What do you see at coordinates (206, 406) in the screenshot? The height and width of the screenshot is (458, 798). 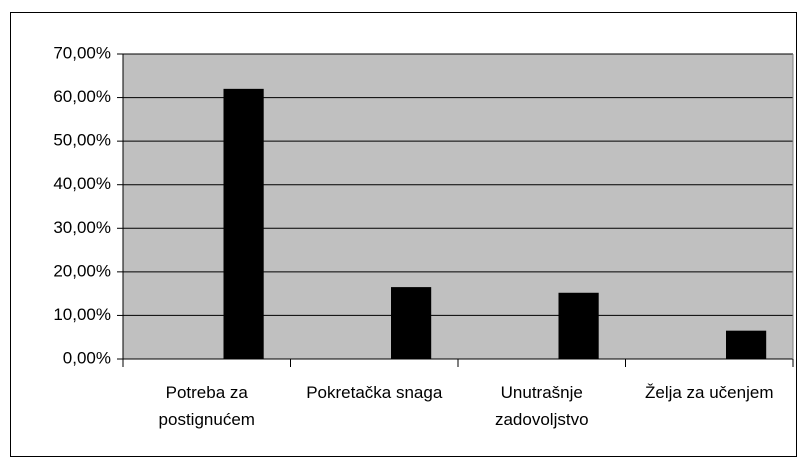 I see `x-tick-label: Potreba za postignućem` at bounding box center [206, 406].